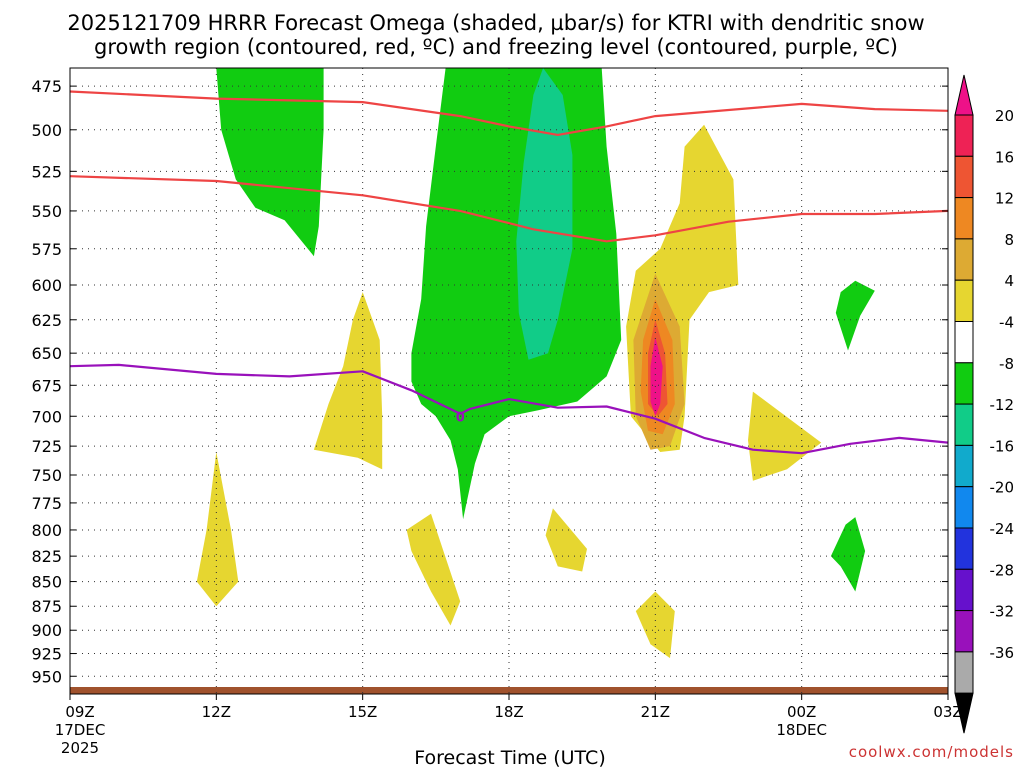  Describe the element at coordinates (46, 353) in the screenshot. I see `y-tick-label: 650` at that location.